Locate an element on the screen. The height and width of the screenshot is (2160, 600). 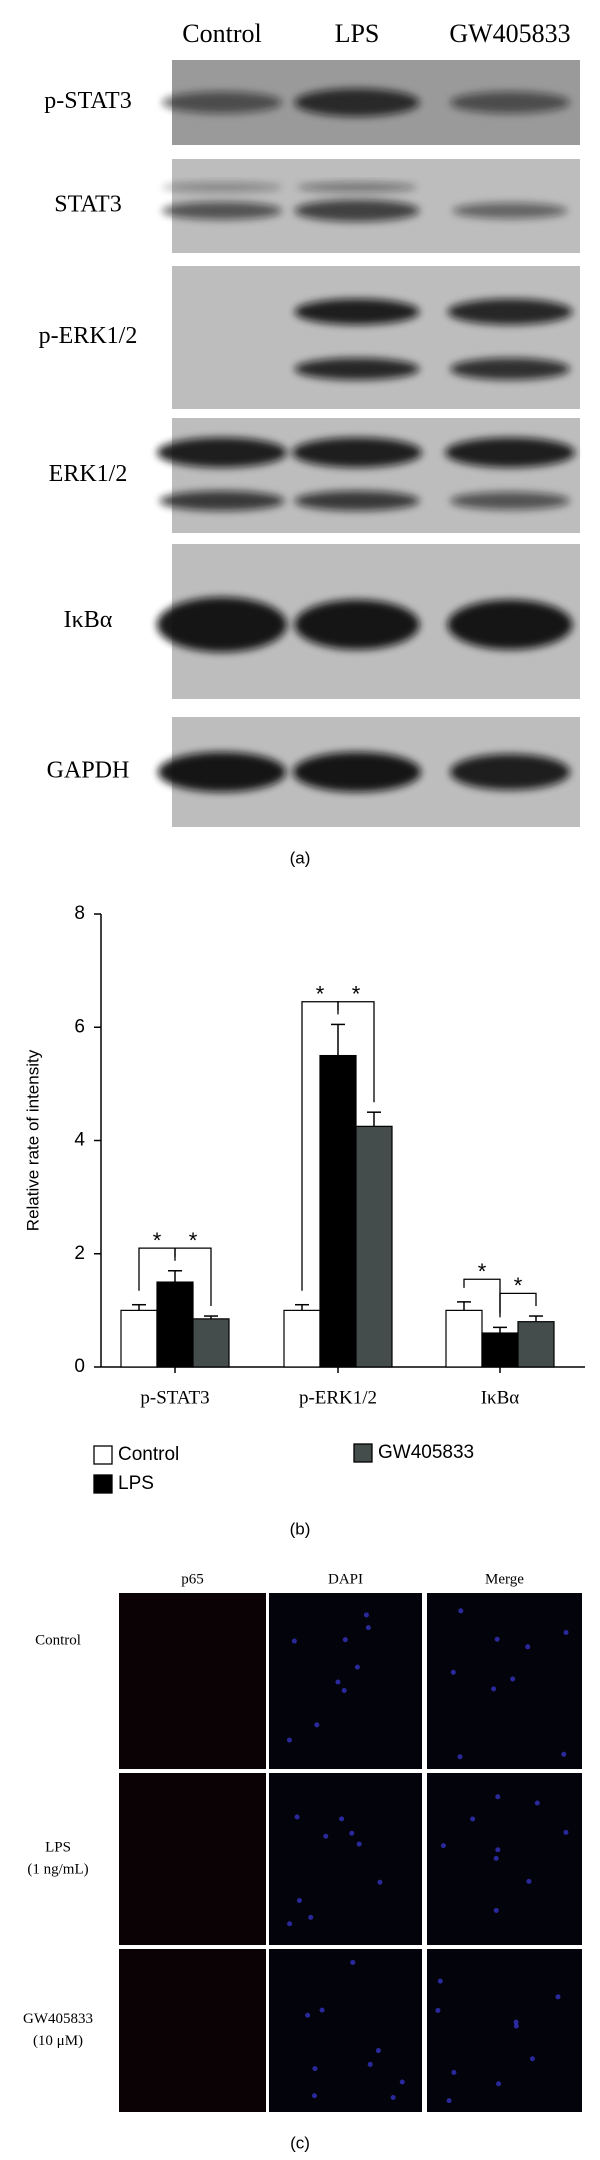
image-row-label: (10 μM) is located at coordinates (58, 2041).